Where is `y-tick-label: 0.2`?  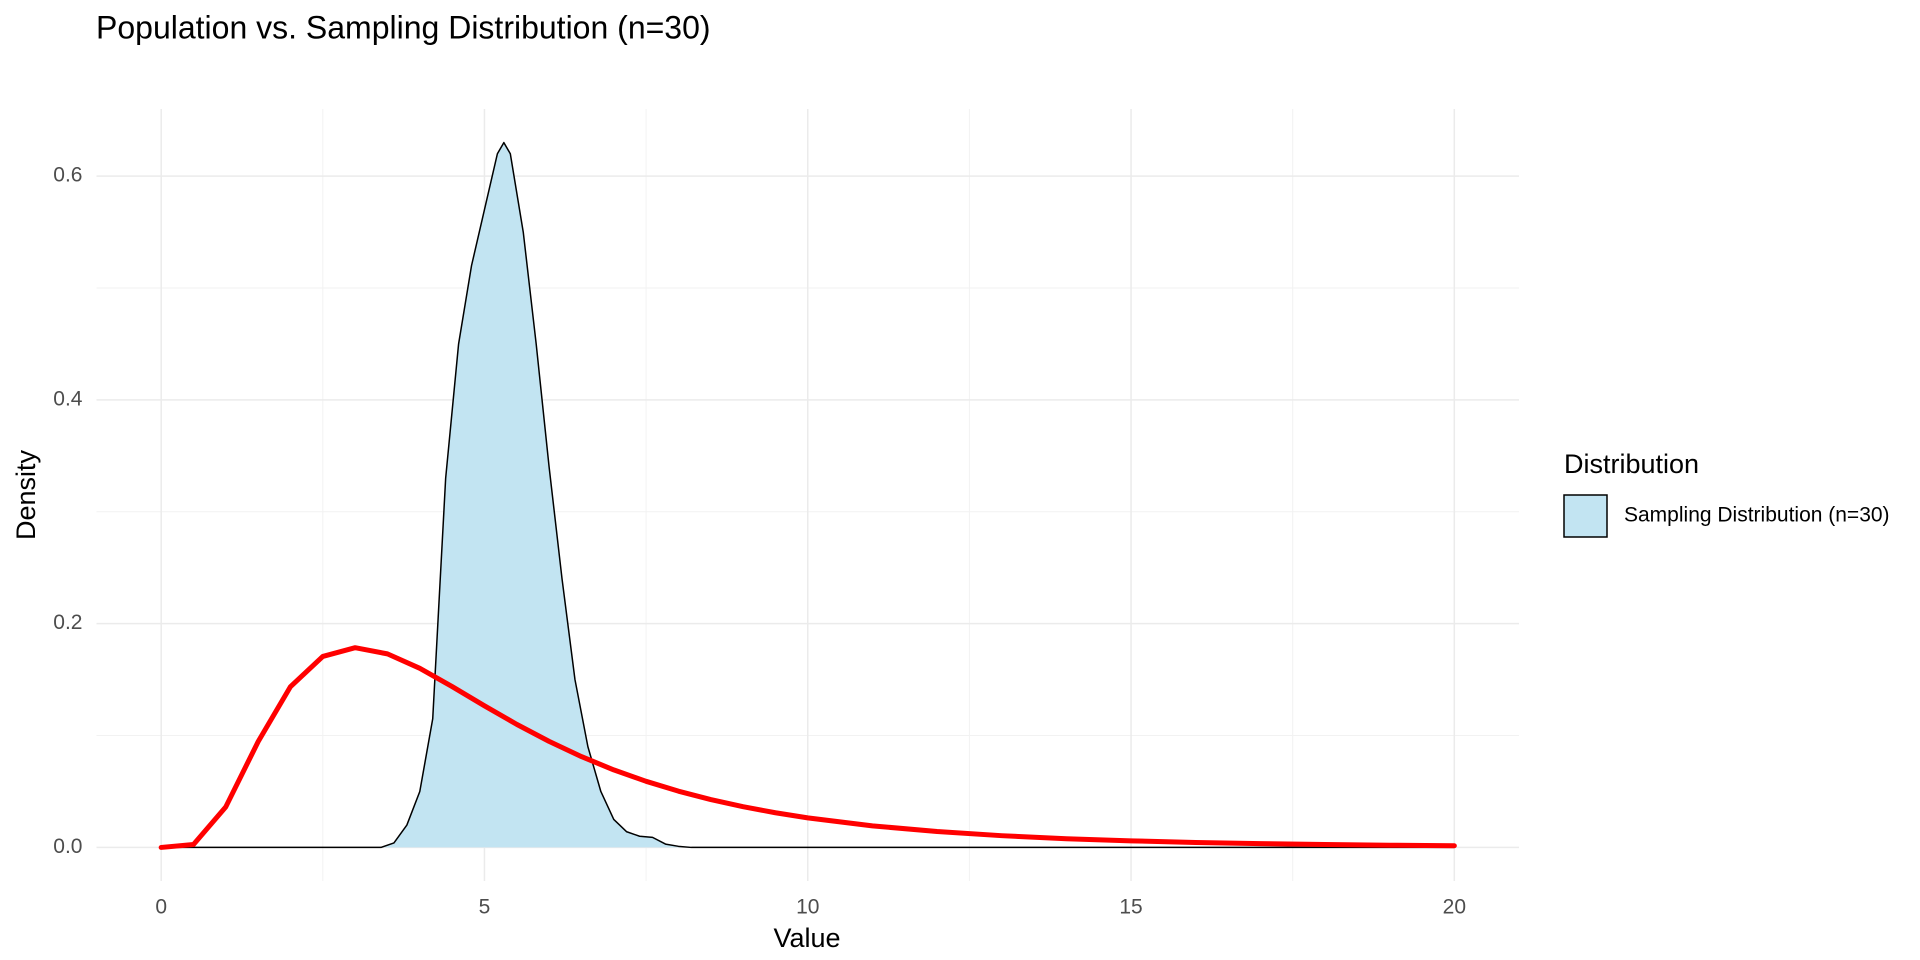 y-tick-label: 0.2 is located at coordinates (67, 622).